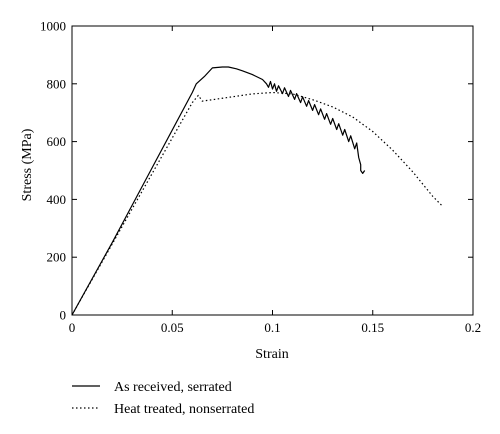  I want to click on x-tick-label: 0.2, so click(473, 327).